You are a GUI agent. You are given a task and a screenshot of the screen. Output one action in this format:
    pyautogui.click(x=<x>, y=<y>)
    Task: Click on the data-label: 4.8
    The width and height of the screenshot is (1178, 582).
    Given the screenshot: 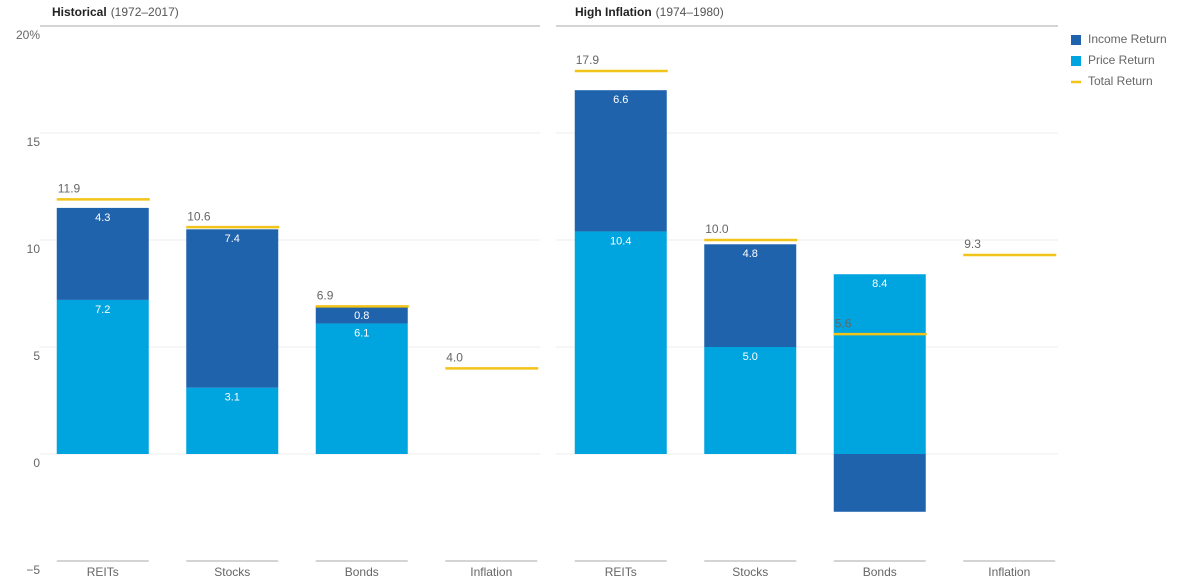 What is the action you would take?
    pyautogui.click(x=750, y=254)
    